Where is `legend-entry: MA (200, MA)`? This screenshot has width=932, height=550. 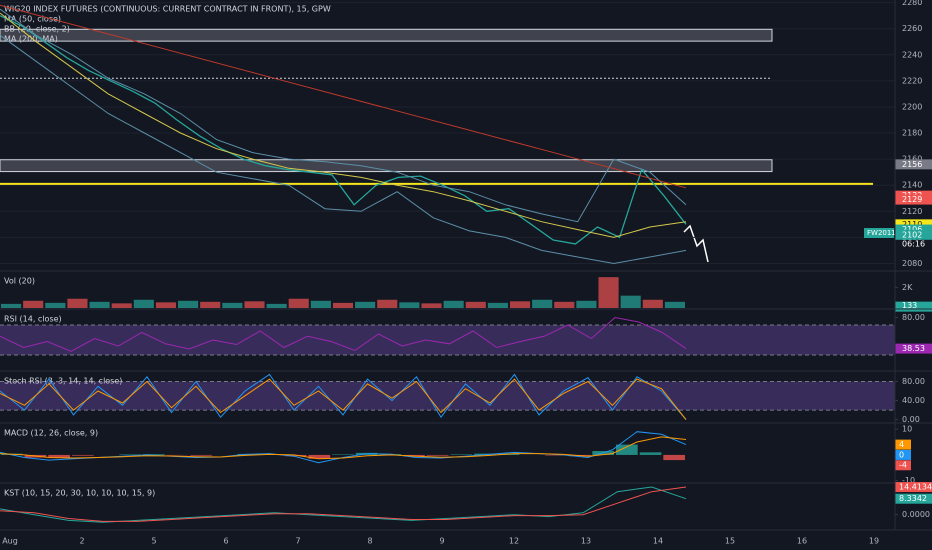
legend-entry: MA (200, MA) is located at coordinates (31, 39).